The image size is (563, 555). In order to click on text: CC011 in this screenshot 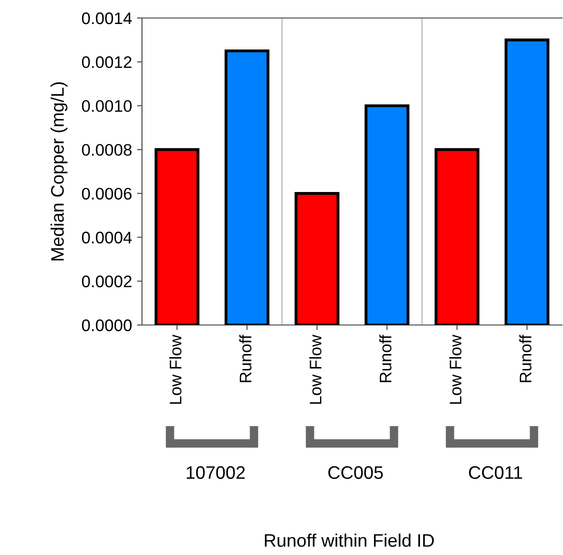, I will do `click(495, 472)`.